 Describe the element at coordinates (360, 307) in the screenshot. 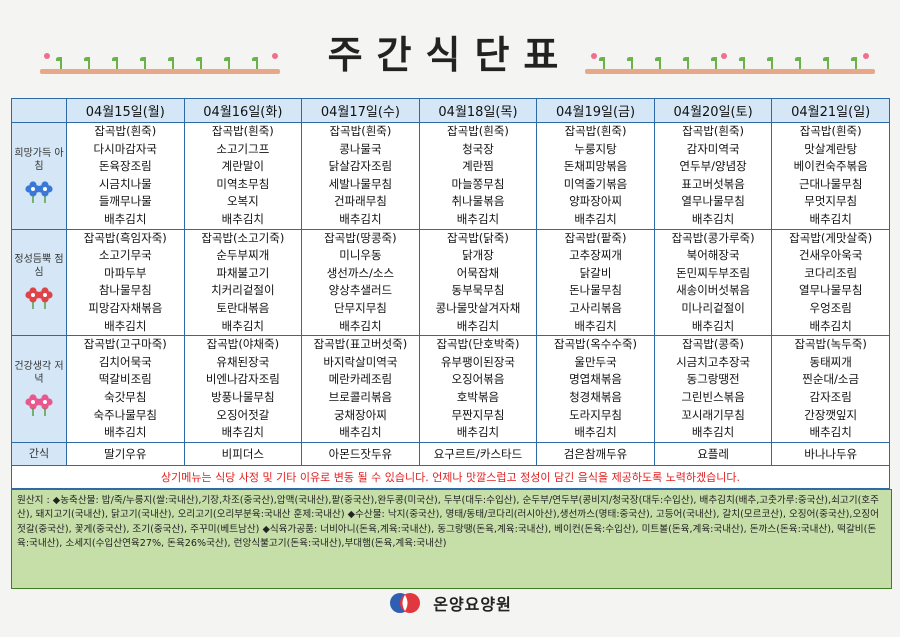

I see `menu-item: 단무지무침` at that location.